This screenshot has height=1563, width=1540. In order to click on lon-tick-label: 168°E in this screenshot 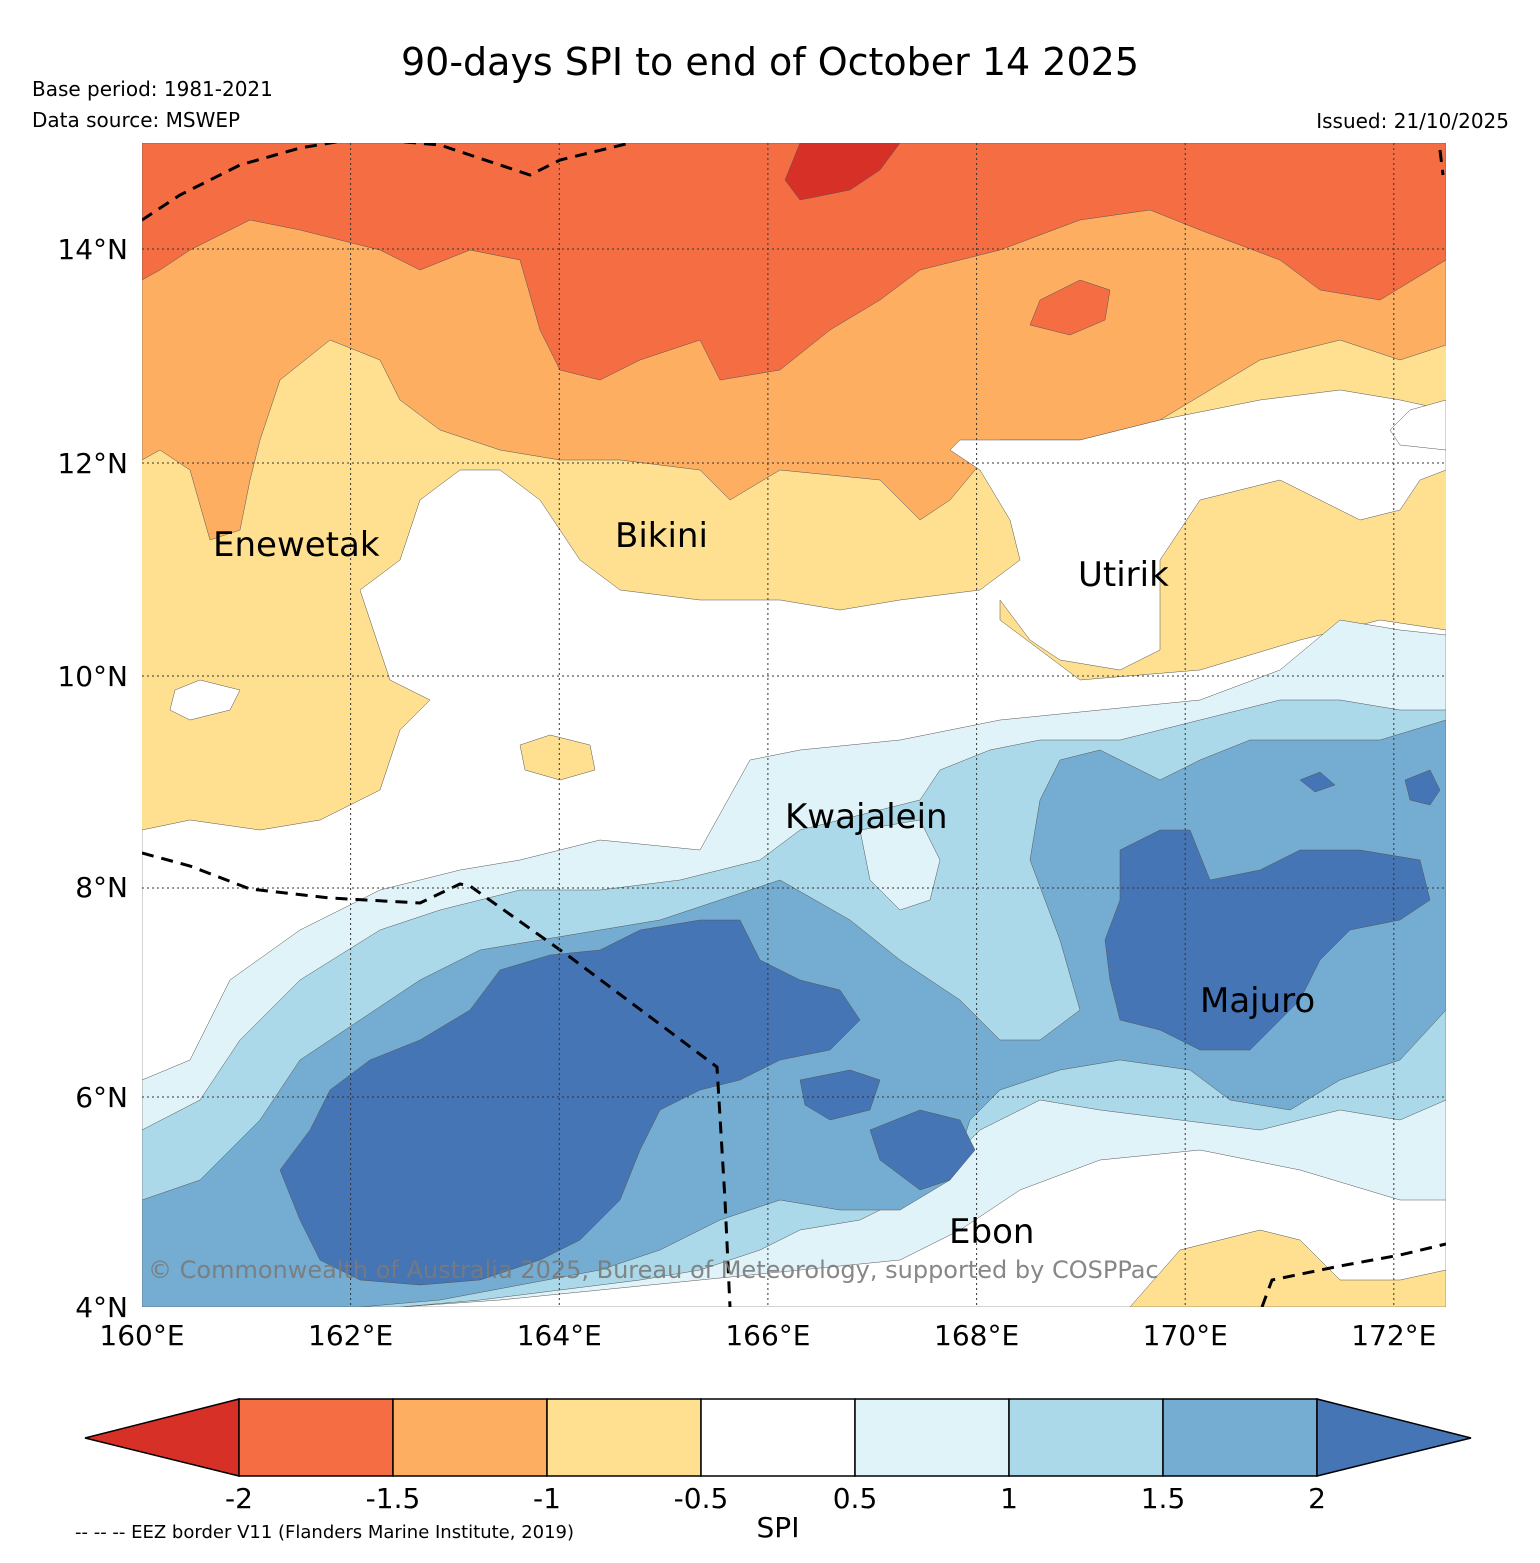, I will do `click(976, 1335)`.